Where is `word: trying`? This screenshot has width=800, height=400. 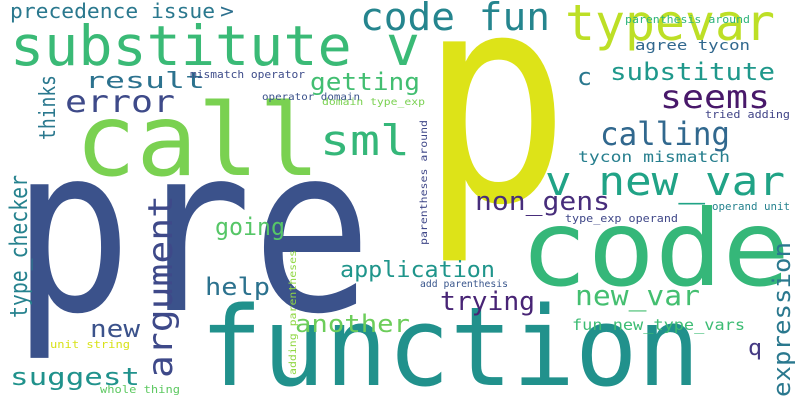 word: trying is located at coordinates (487, 302).